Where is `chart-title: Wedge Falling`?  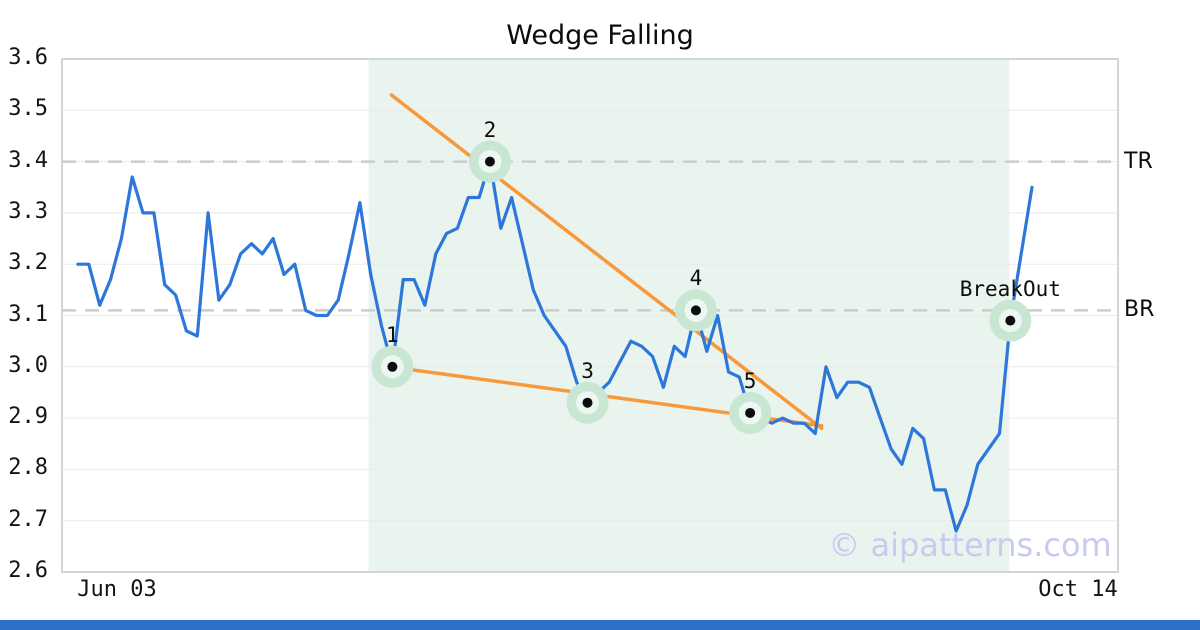
chart-title: Wedge Falling is located at coordinates (600, 35).